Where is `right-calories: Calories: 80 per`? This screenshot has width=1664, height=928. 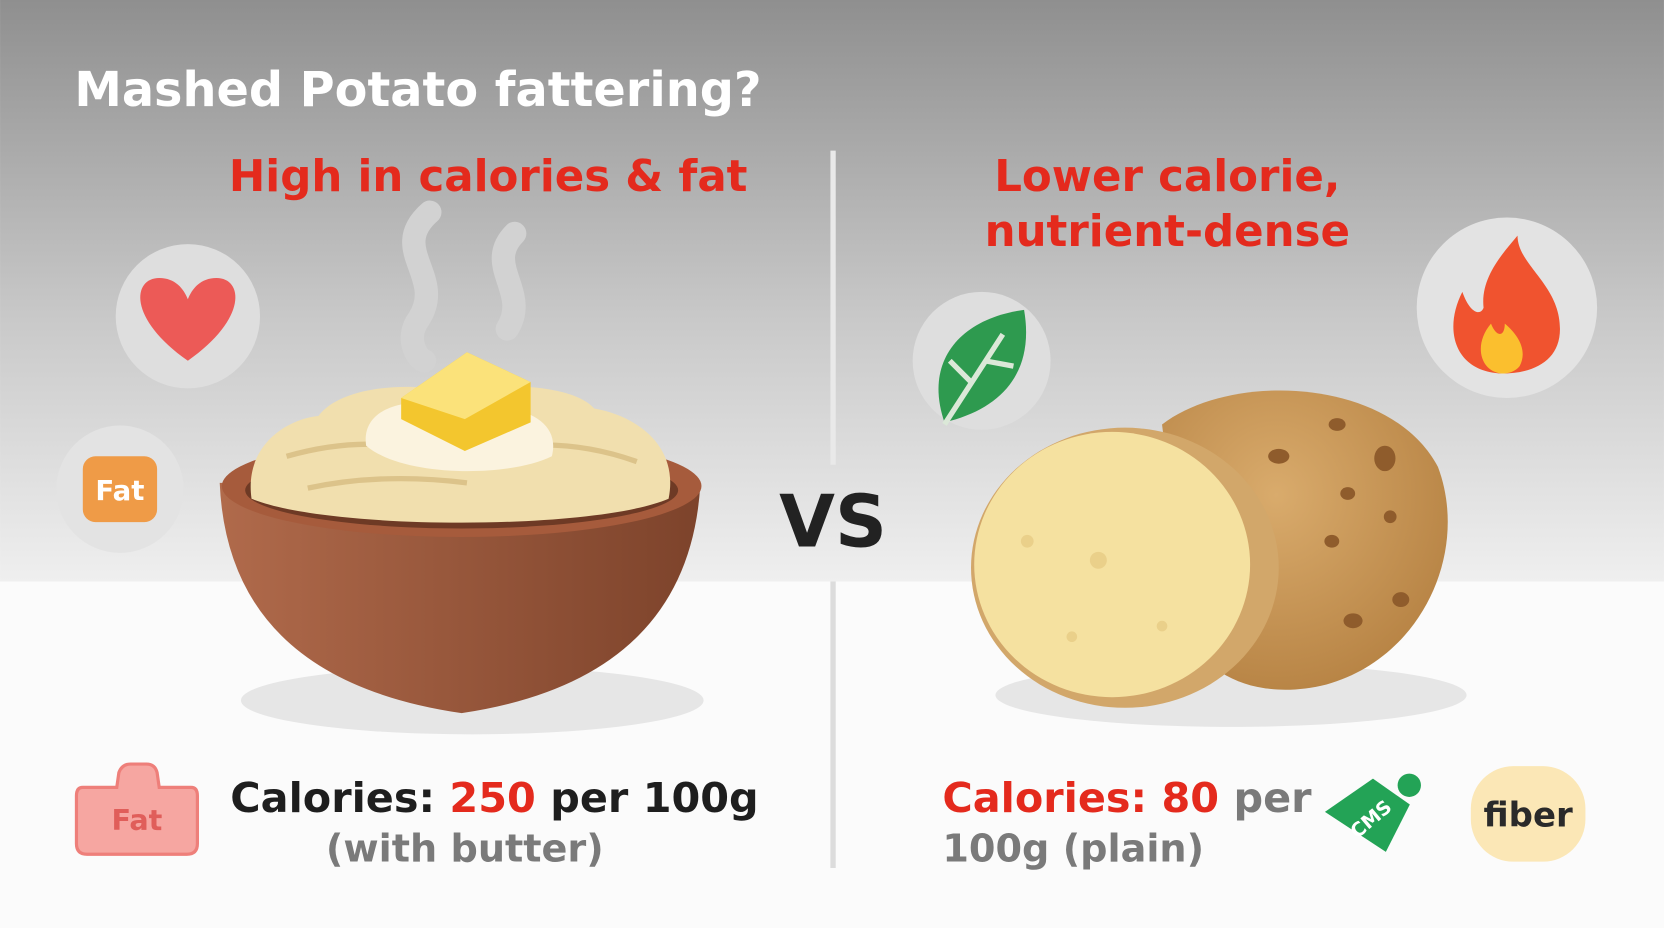 right-calories: Calories: 80 per is located at coordinates (1127, 798).